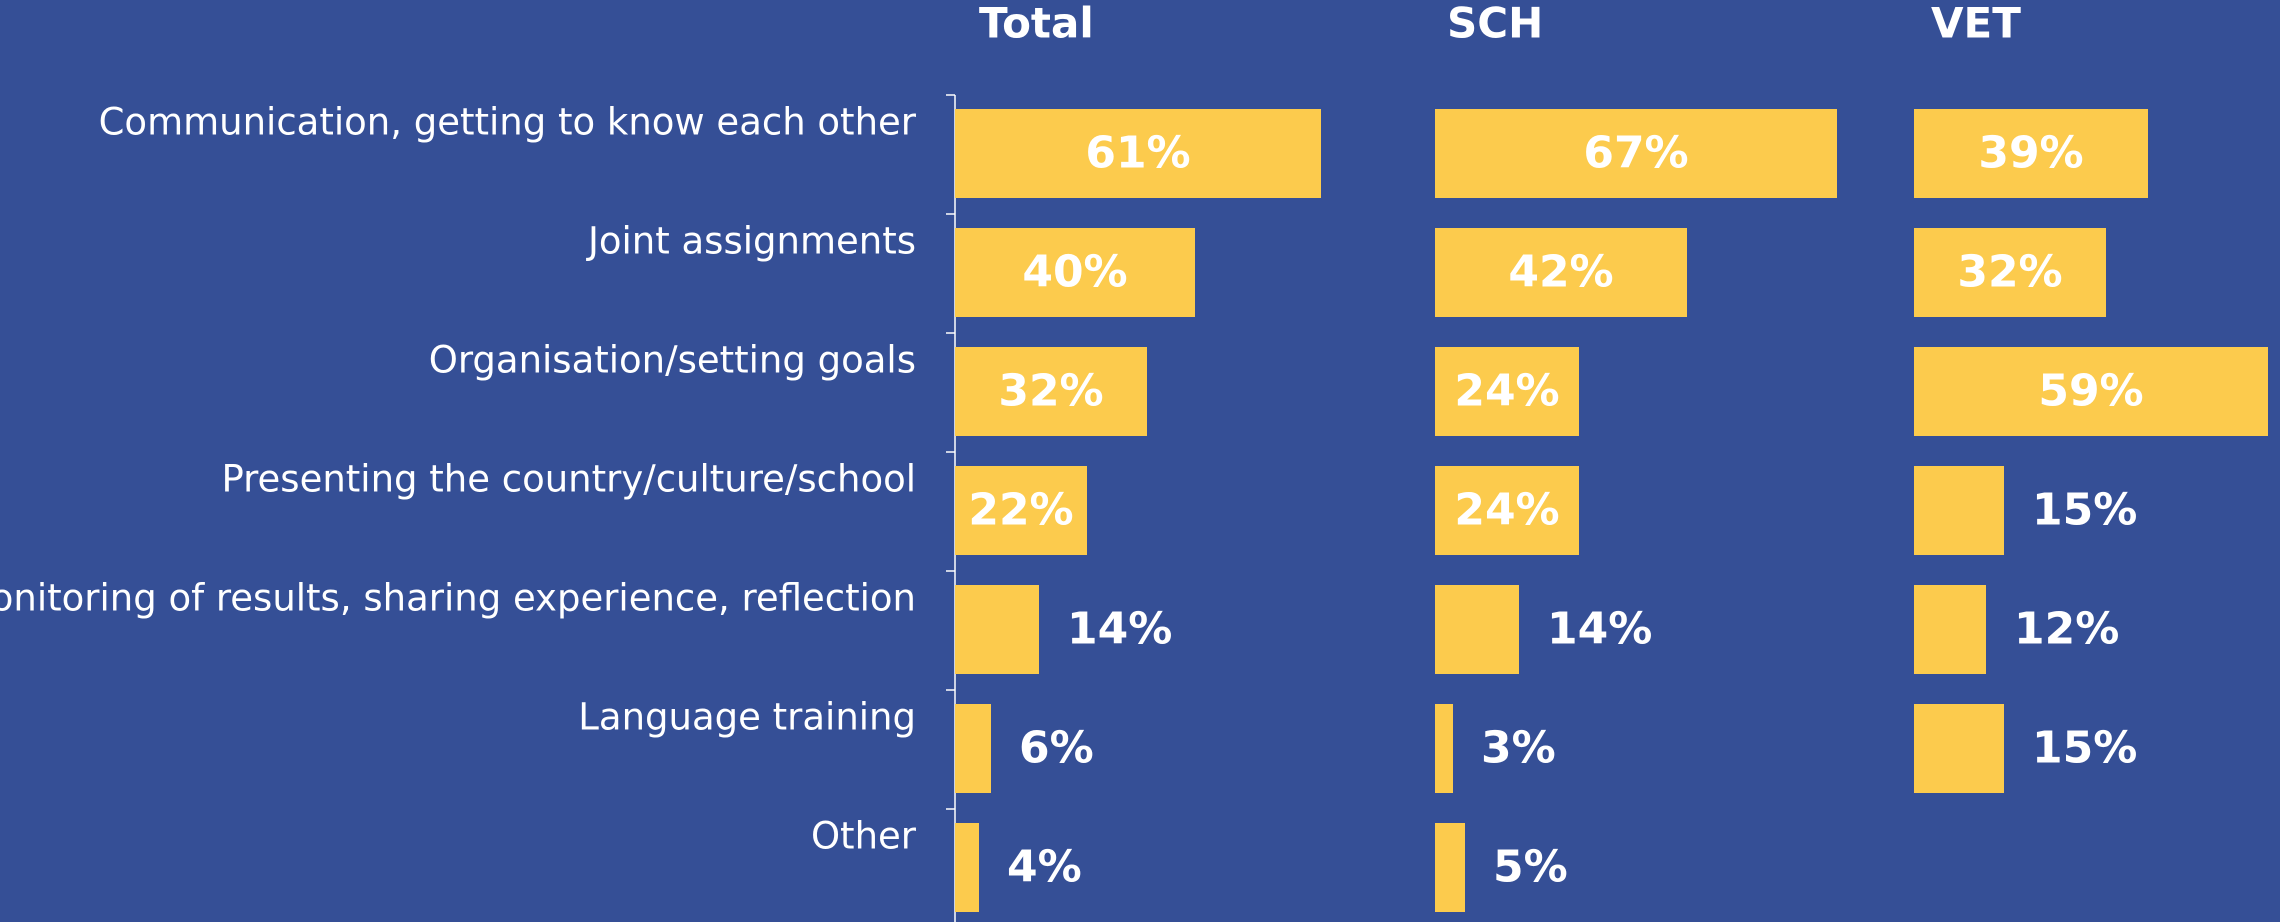 The width and height of the screenshot is (2280, 922). I want to click on value-label: 12%, so click(2066, 629).